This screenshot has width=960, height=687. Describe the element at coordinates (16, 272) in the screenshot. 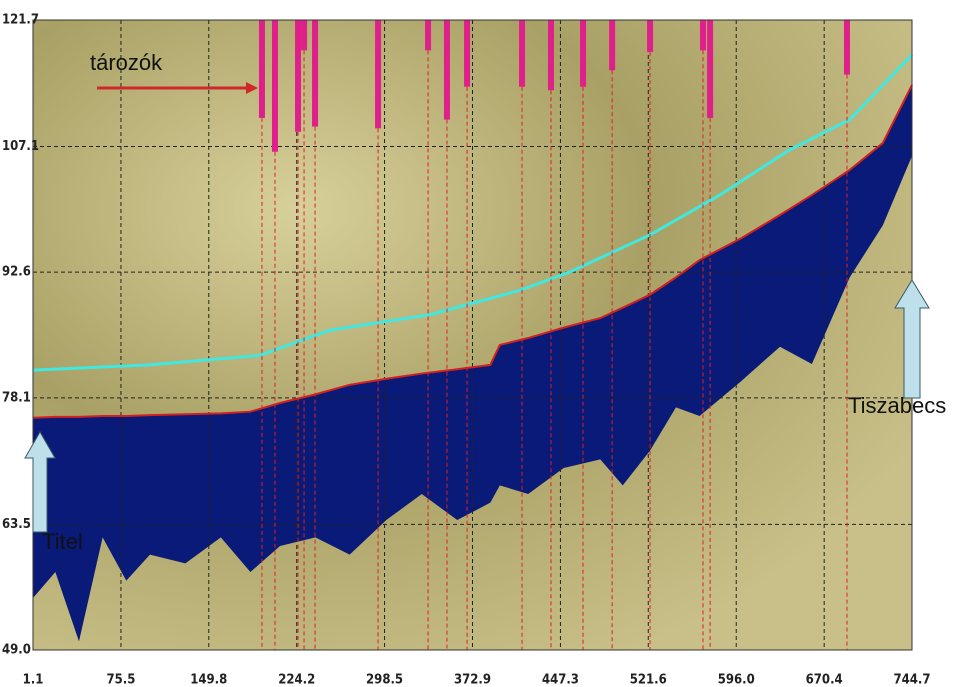

I see `y-tick-label: 92.6` at that location.